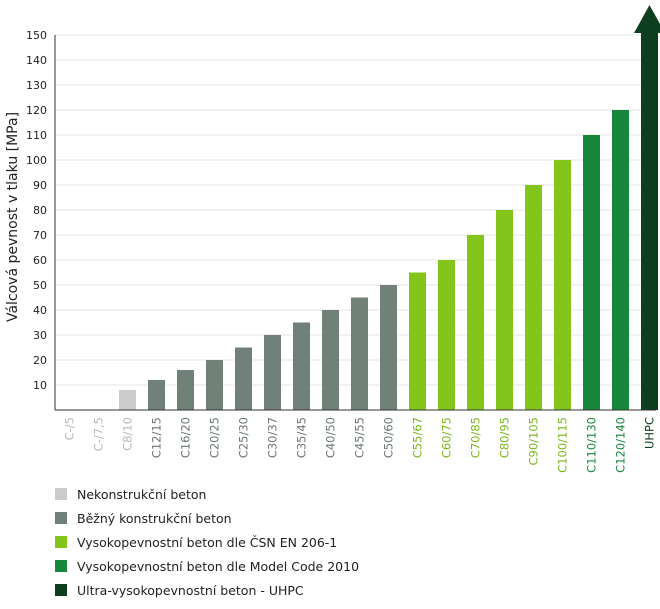 The height and width of the screenshot is (609, 660). I want to click on y-tick-label: 30, so click(40, 335).